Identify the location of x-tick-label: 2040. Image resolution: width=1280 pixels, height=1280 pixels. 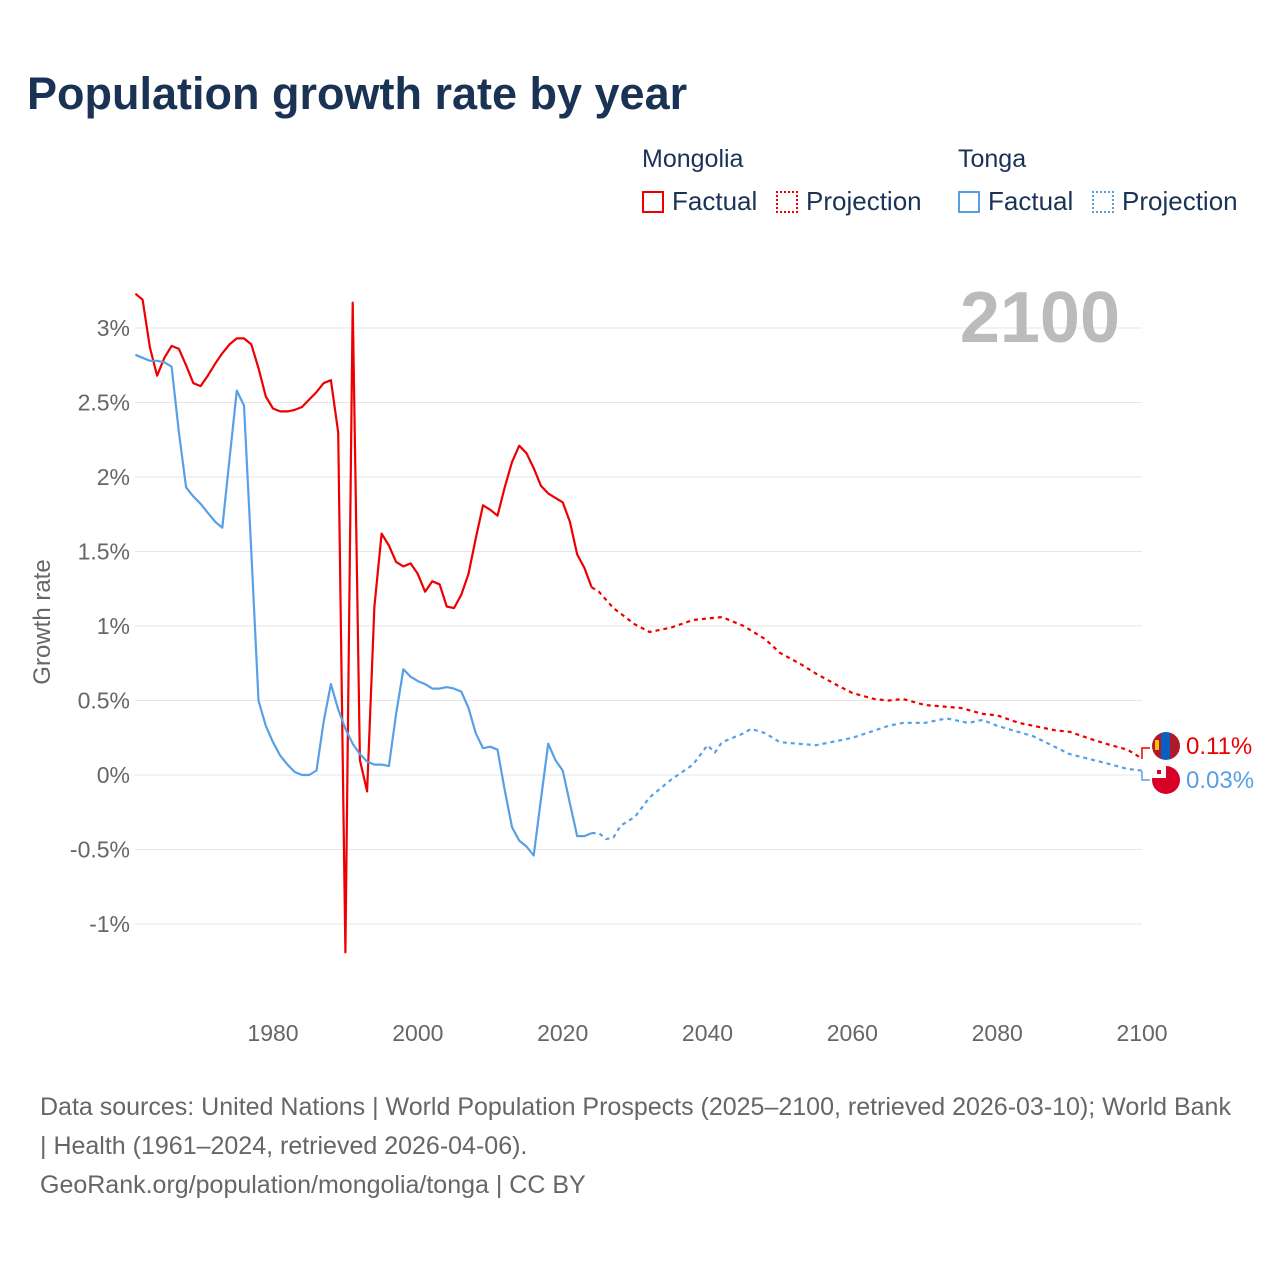
(707, 1033).